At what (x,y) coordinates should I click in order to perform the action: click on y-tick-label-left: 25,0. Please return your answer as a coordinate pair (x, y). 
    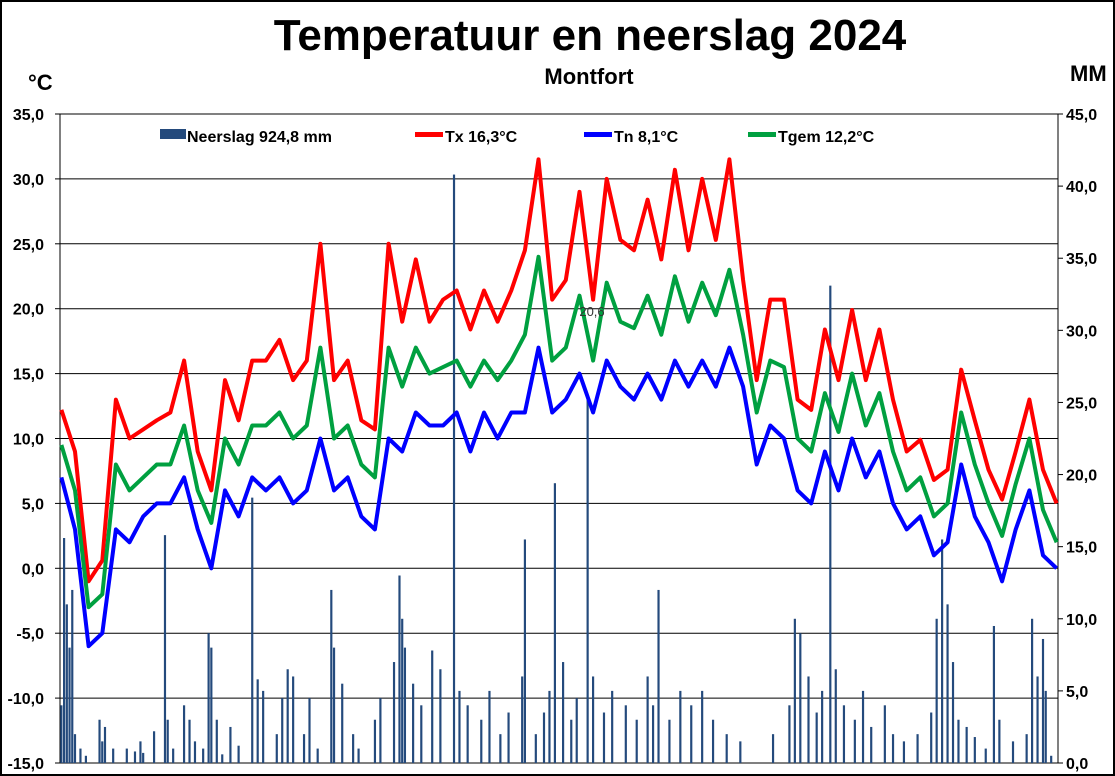
    Looking at the image, I should click on (28, 245).